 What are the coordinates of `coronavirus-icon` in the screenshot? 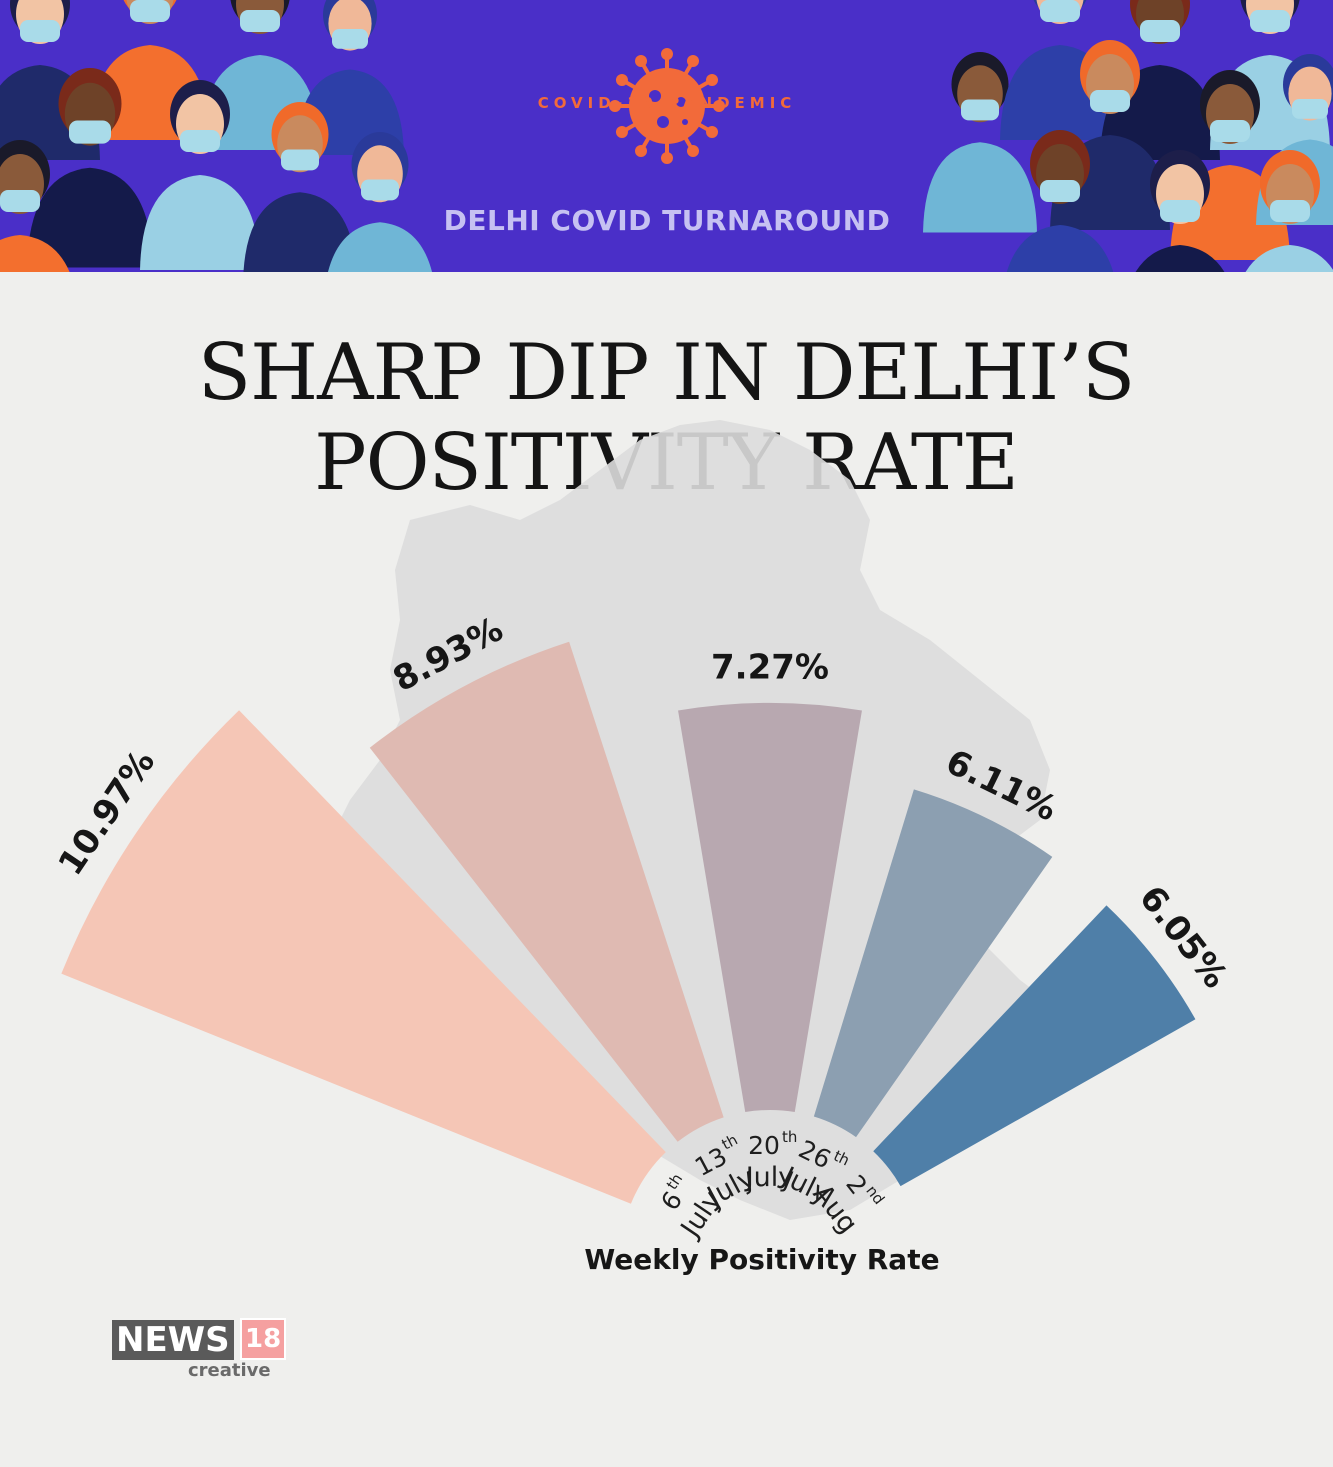 It's located at (667, 106).